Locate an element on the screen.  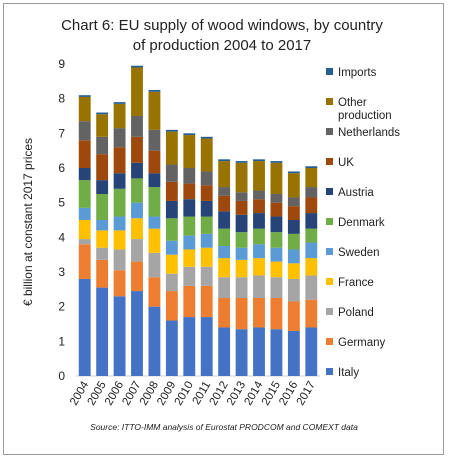
y-axis-label: € billion at constant 2017 prices is located at coordinates (28, 222).